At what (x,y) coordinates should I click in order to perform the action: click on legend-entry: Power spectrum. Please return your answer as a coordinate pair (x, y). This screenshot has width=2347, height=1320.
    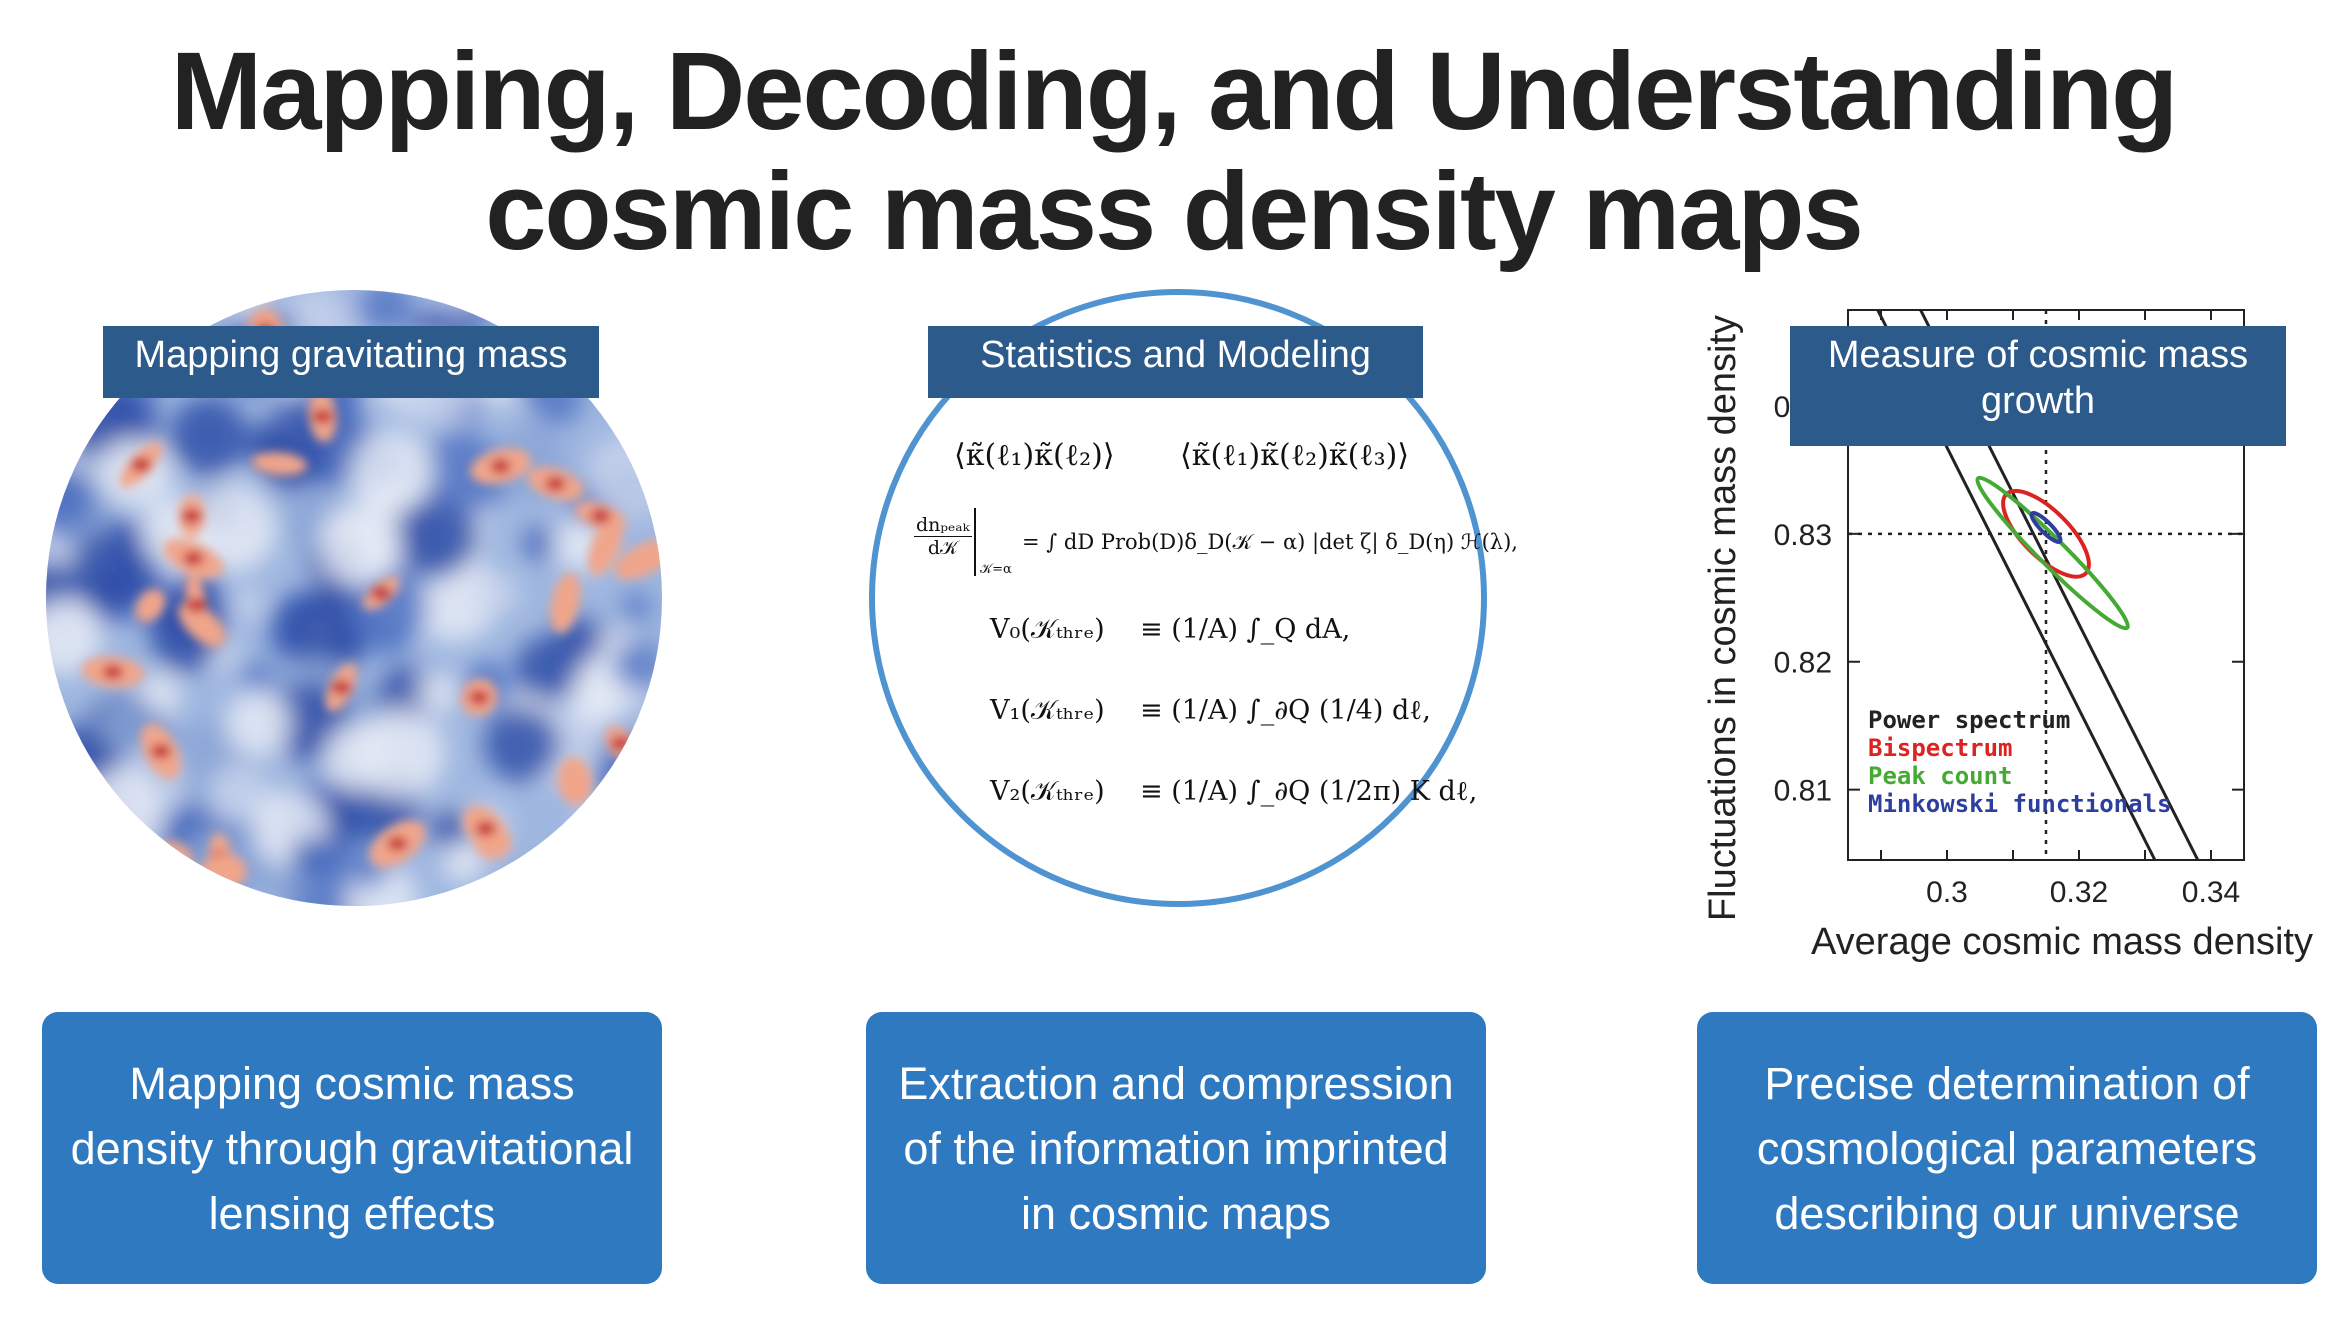
    Looking at the image, I should click on (1969, 720).